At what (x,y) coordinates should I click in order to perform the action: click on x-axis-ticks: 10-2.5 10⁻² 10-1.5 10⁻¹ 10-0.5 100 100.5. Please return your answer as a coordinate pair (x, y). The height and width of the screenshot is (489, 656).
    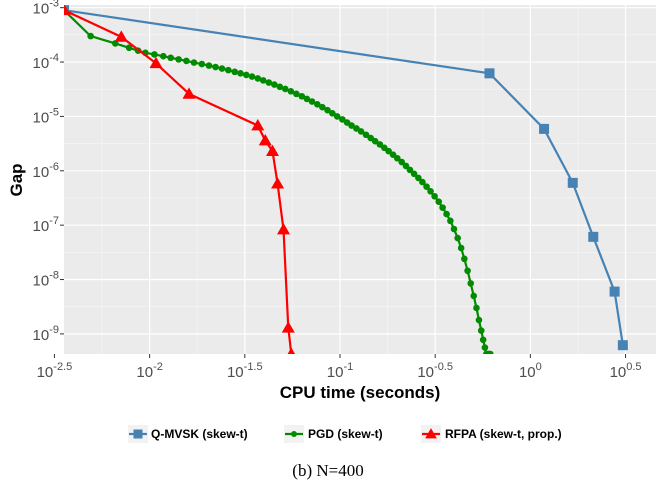
    Looking at the image, I should click on (339, 367).